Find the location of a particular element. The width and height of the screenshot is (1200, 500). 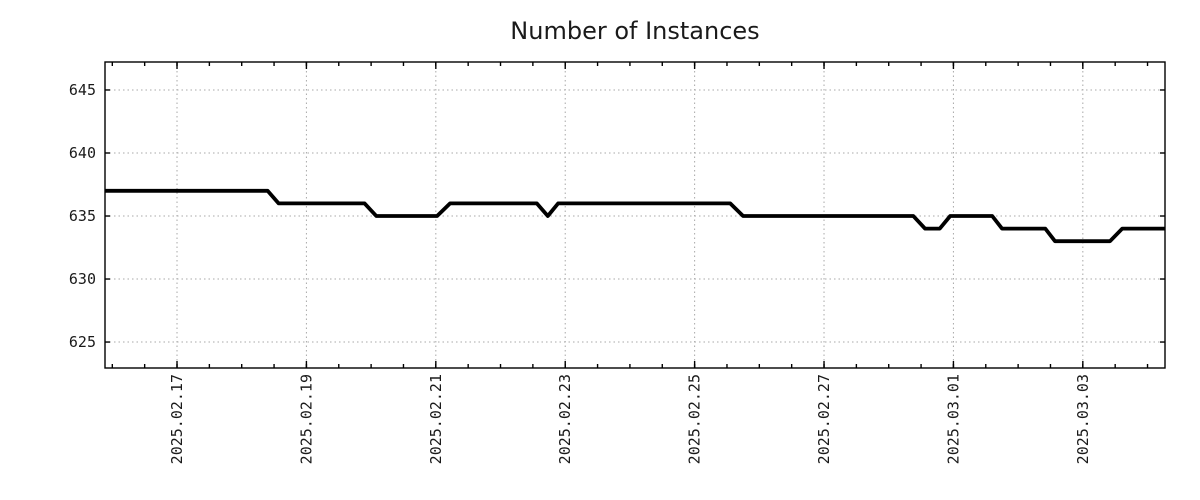

series-line is located at coordinates (635, 216).